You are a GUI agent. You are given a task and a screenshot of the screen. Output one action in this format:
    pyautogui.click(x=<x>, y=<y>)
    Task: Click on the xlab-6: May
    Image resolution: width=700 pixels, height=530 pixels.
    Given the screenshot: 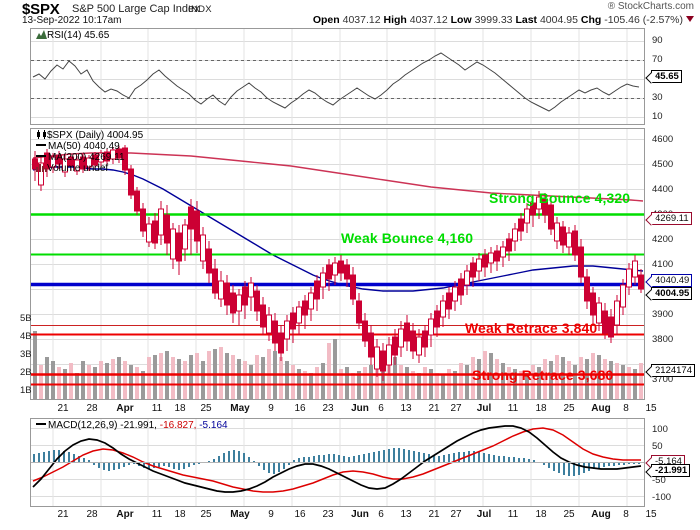 What is the action you would take?
    pyautogui.click(x=240, y=408)
    